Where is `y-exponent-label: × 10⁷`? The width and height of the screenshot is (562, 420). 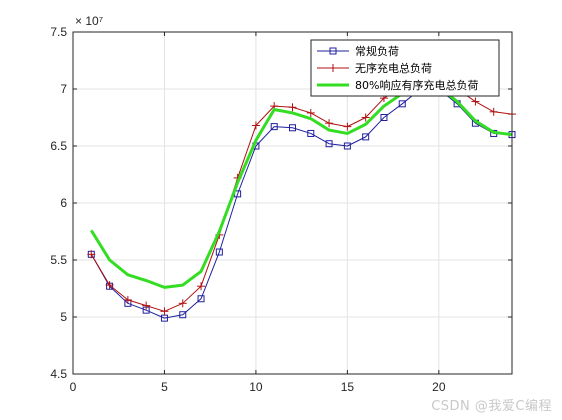
y-exponent-label: × 10⁷ is located at coordinates (89, 21).